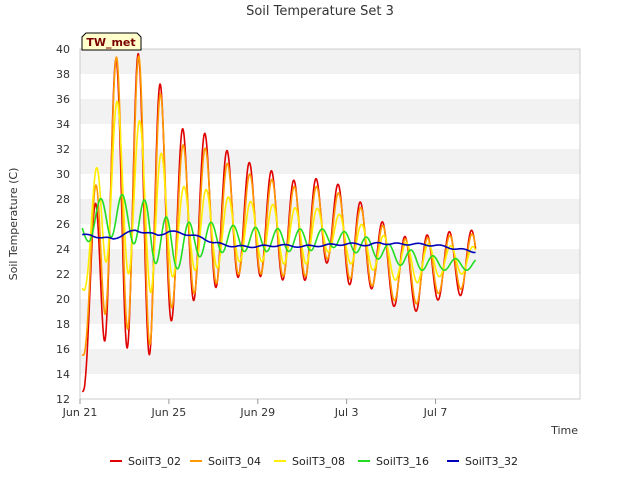 Image resolution: width=640 pixels, height=480 pixels. Describe the element at coordinates (346, 412) in the screenshot. I see `x-tick-label: Jul 3` at that location.